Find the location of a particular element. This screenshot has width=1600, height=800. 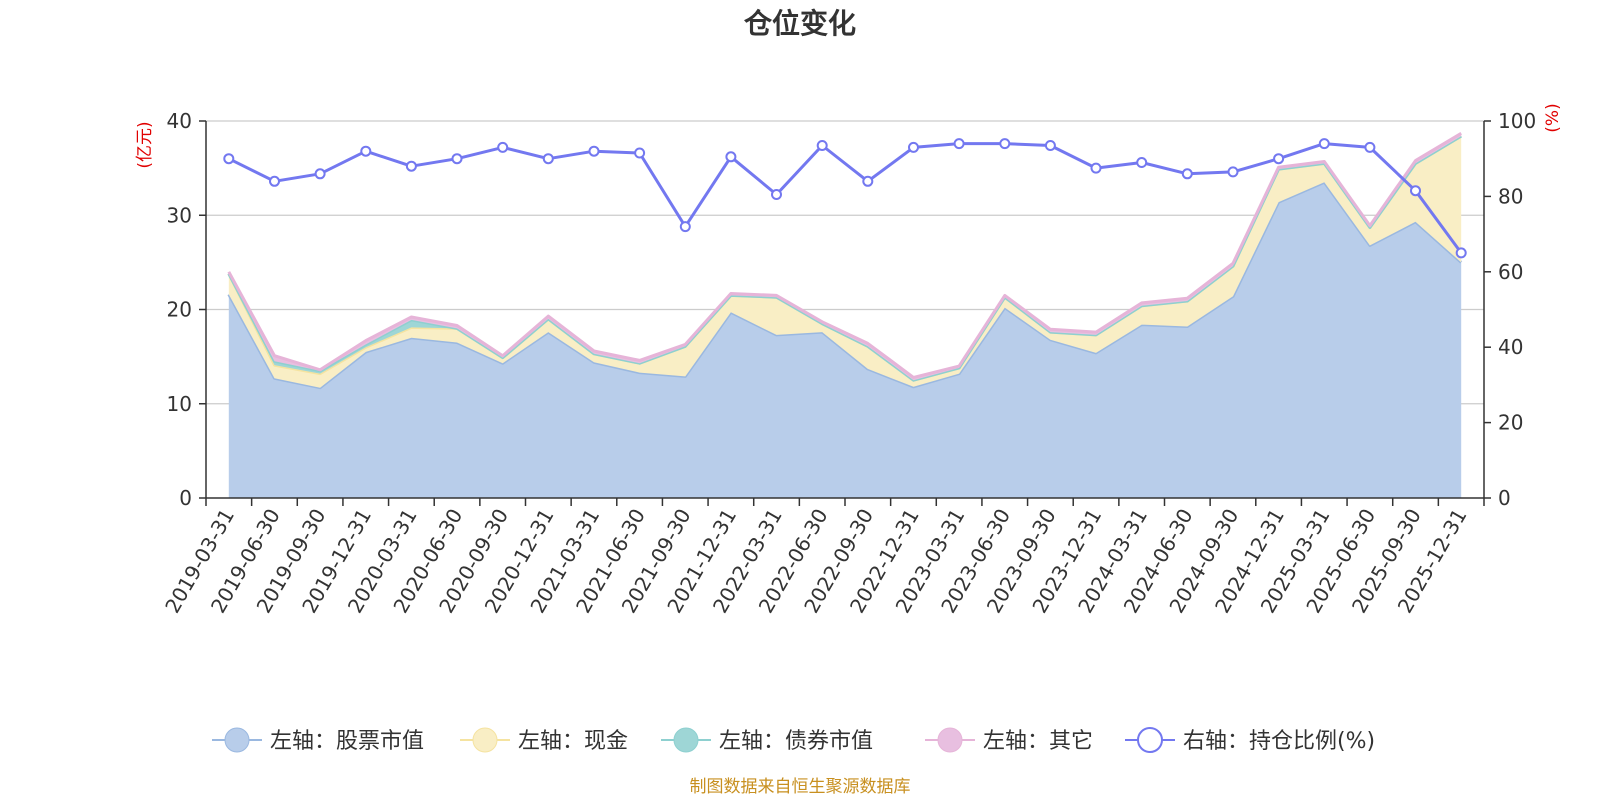

left-axis-tick-label: 30 is located at coordinates (179, 215).